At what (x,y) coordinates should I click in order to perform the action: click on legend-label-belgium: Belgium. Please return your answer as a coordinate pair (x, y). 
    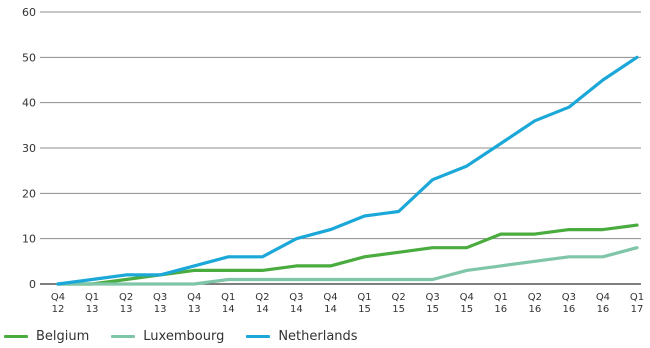
    Looking at the image, I should click on (63, 336).